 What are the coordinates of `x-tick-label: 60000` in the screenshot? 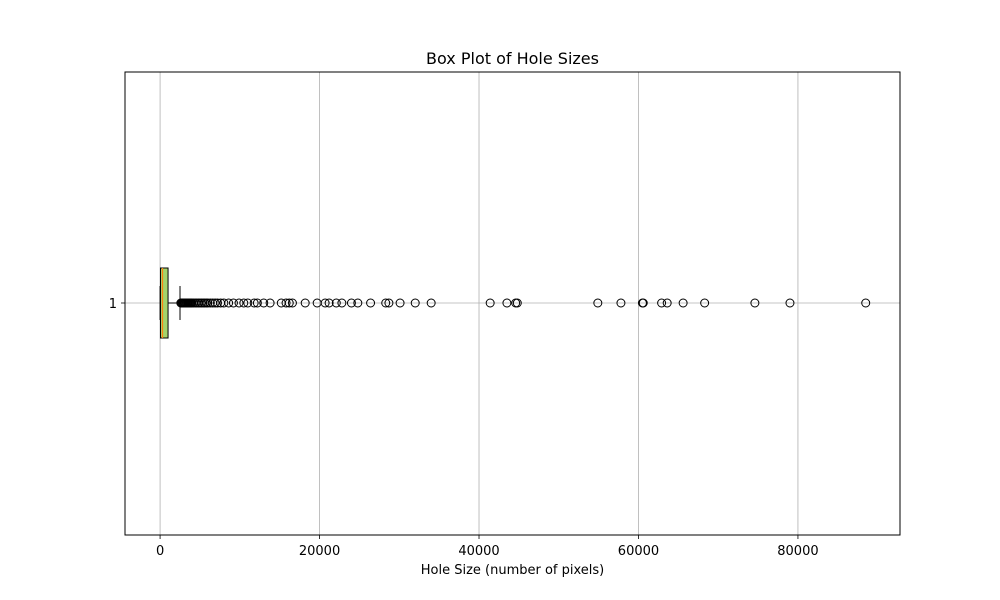 It's located at (638, 551).